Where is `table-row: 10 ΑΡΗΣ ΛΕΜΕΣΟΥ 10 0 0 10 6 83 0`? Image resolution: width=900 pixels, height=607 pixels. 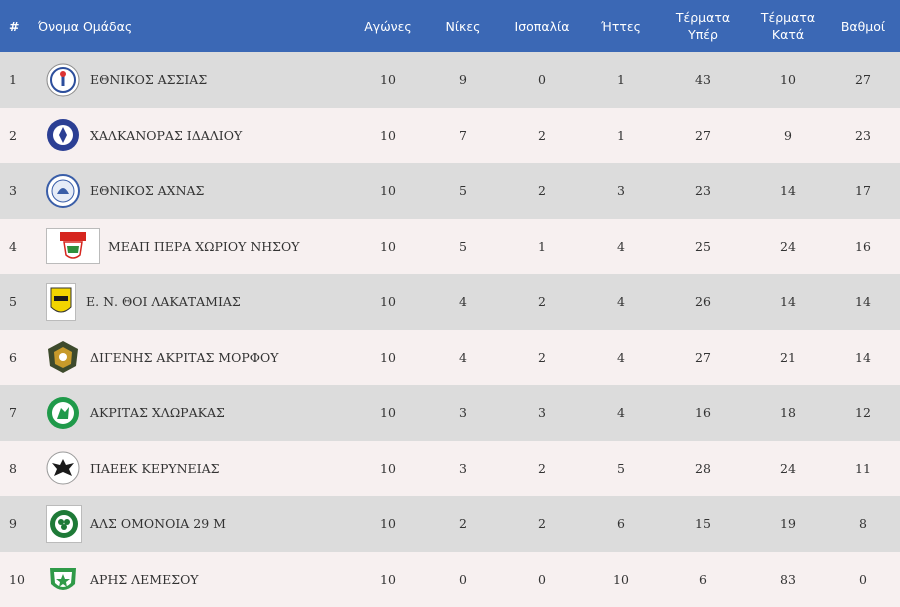
table-row: 10 ΑΡΗΣ ΛΕΜΕΣΟΥ 10 0 0 10 6 83 0 is located at coordinates (450, 579).